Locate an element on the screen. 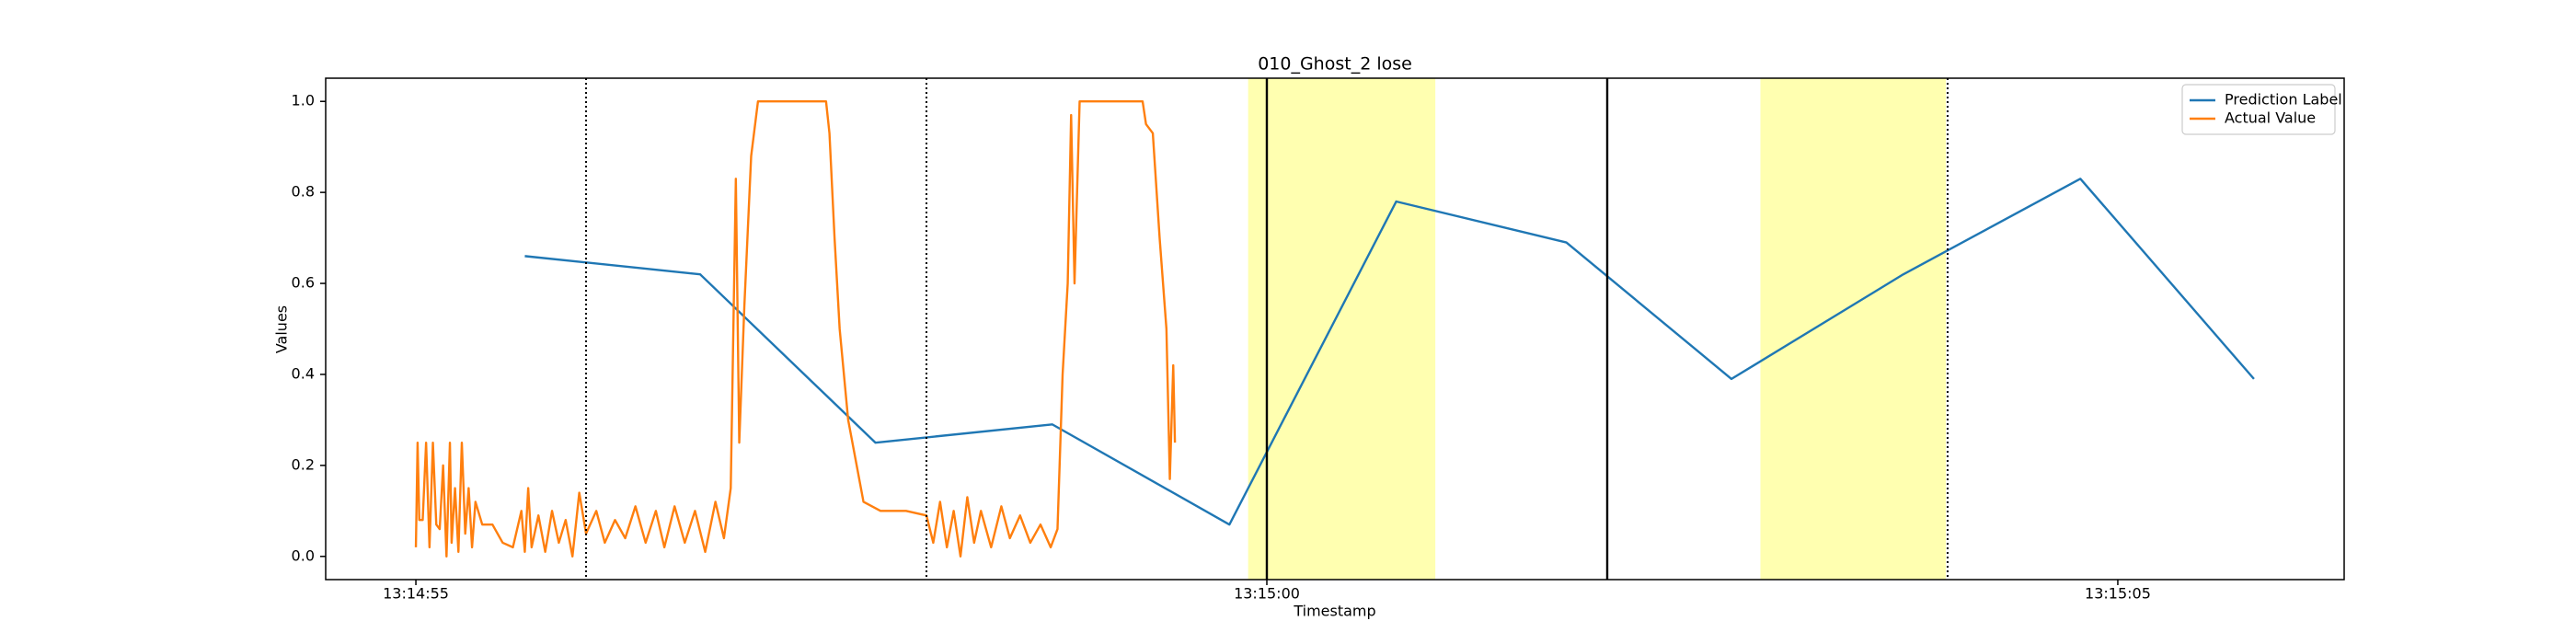 This screenshot has width=2576, height=644. chart-title: 010_Ghost_2 lose is located at coordinates (1335, 64).